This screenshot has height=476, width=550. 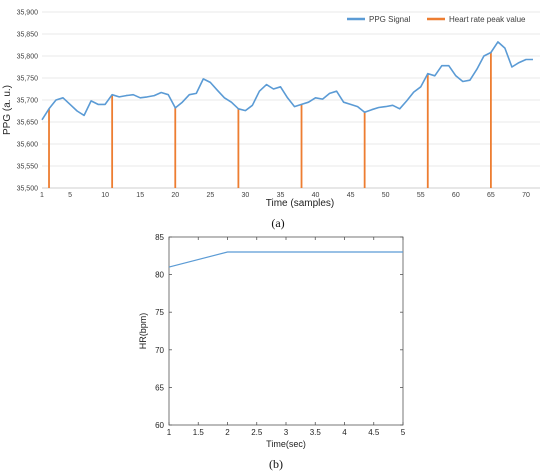 I want to click on ppg-y-tick-label: 35,650, so click(x=28, y=123).